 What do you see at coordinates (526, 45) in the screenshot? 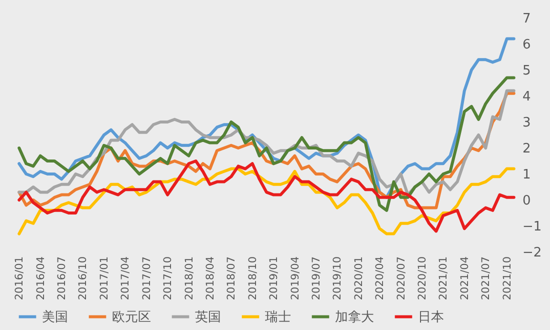
I see `y-tick-label: 6` at bounding box center [526, 45].